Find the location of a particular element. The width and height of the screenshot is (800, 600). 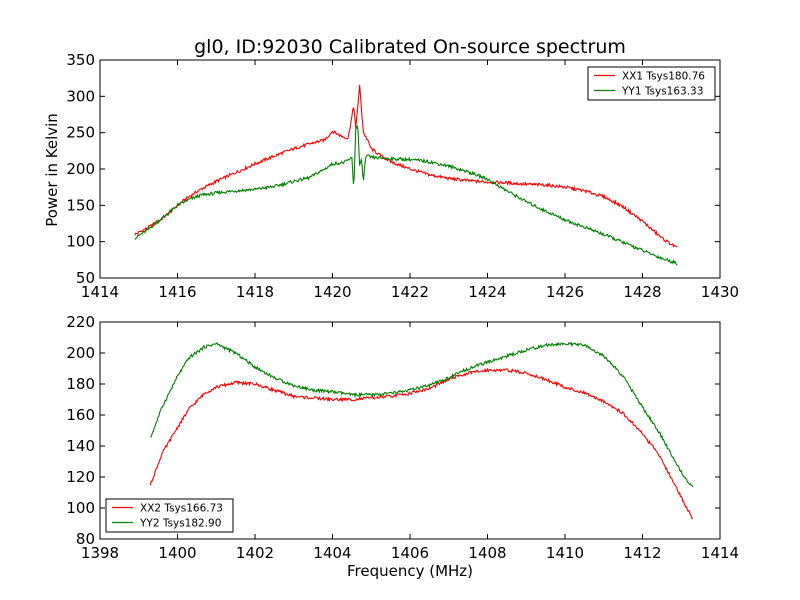

y-tick-label: 150 is located at coordinates (80, 205).